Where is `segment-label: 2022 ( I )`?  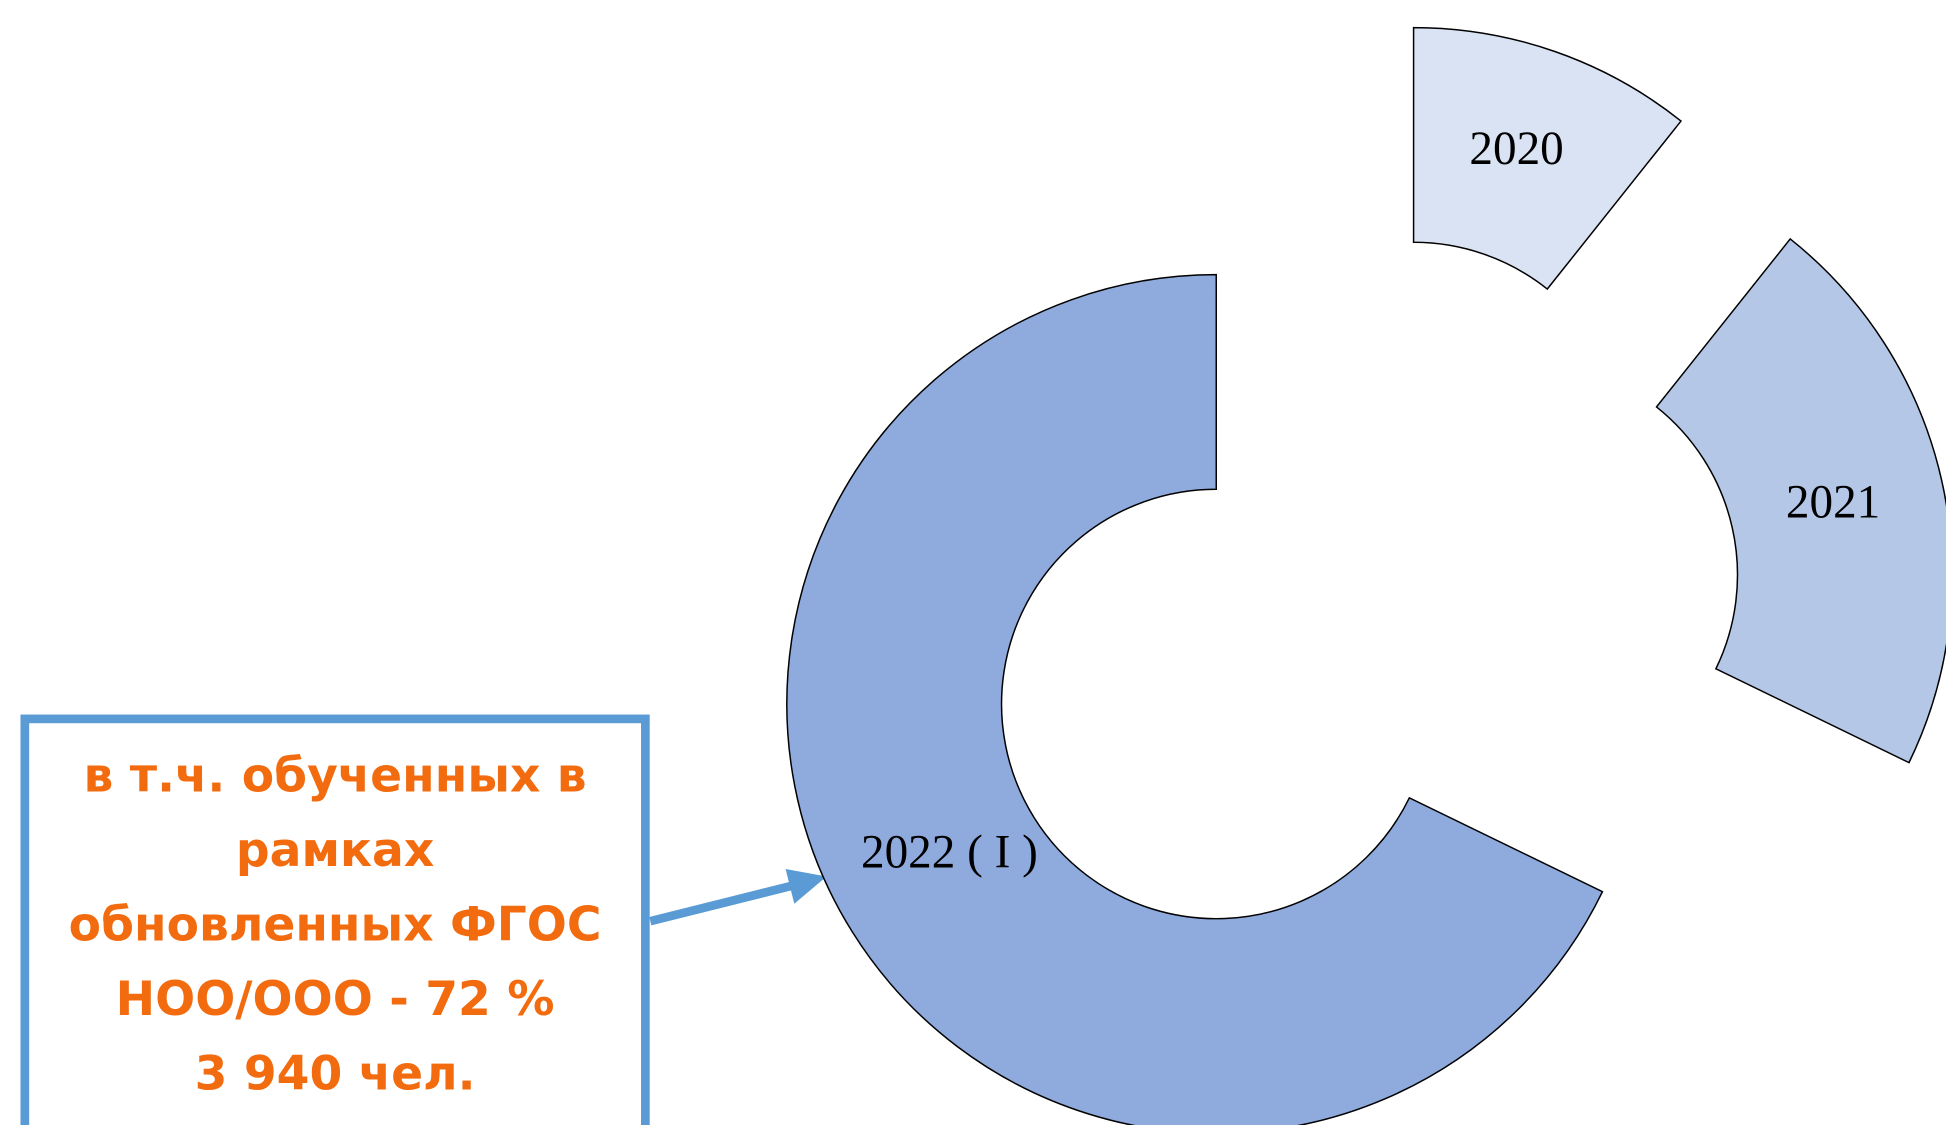 segment-label: 2022 ( I ) is located at coordinates (949, 852).